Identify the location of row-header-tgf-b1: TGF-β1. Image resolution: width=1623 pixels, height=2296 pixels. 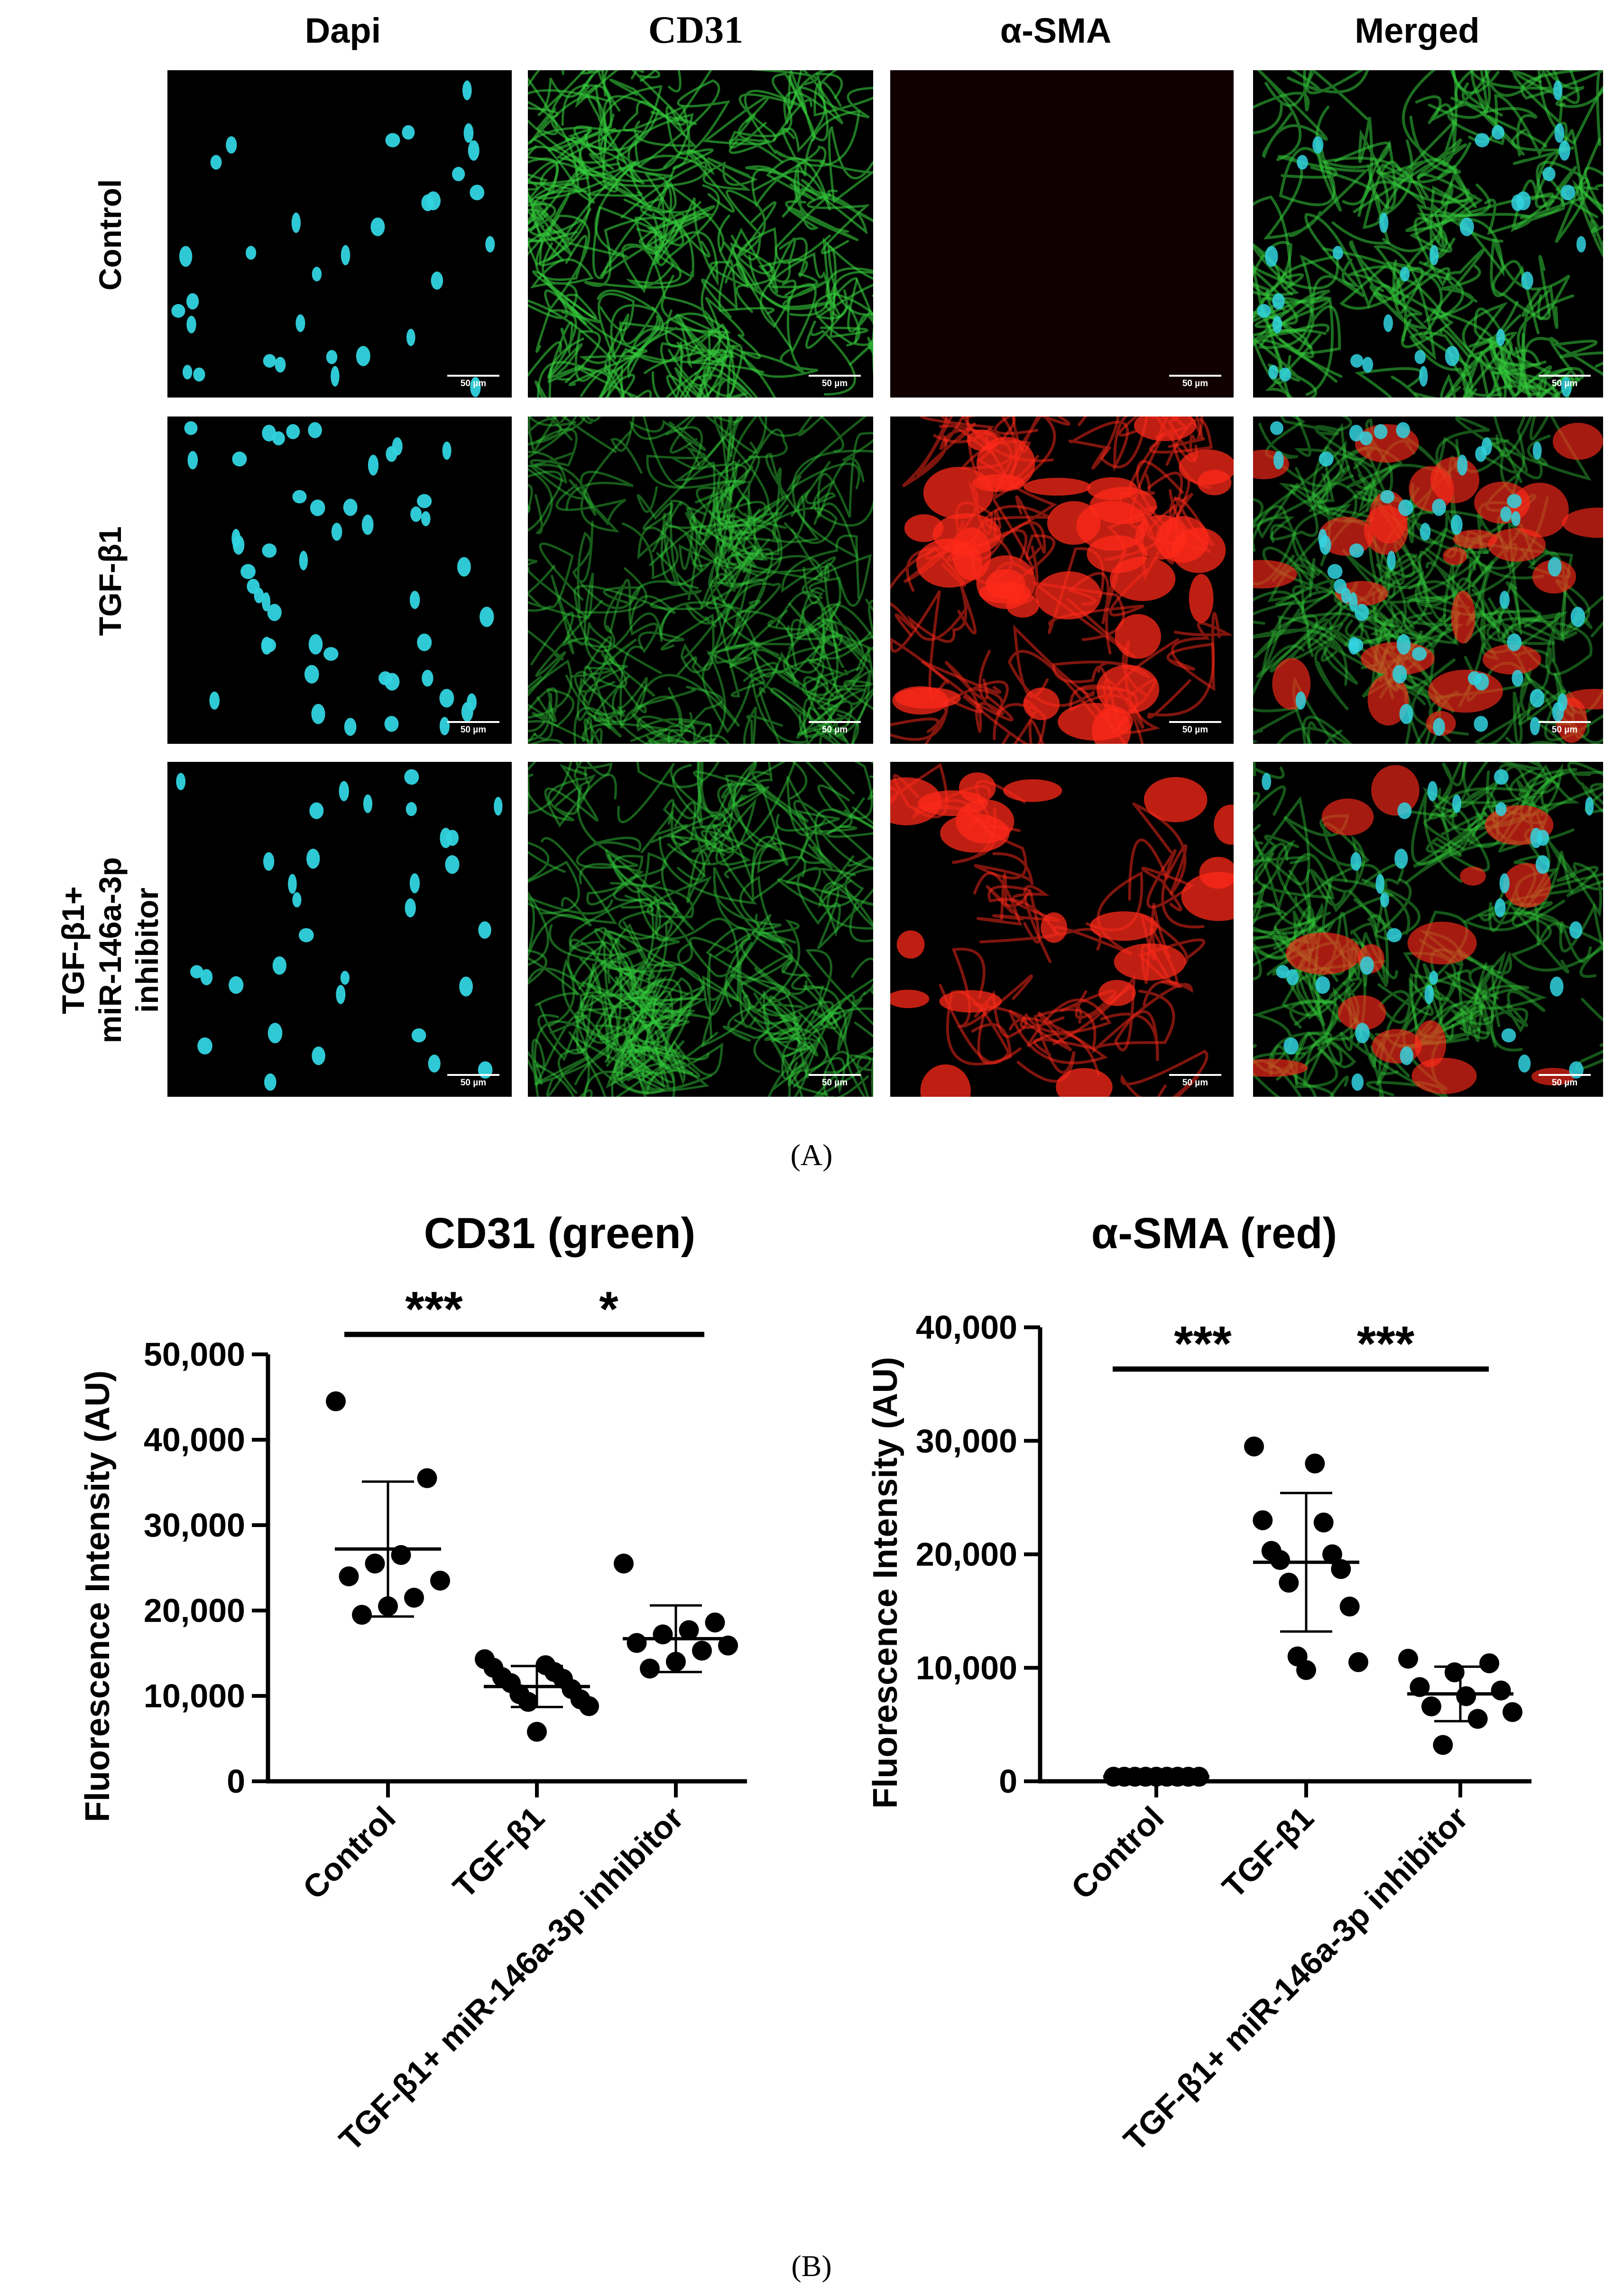
(110, 581).